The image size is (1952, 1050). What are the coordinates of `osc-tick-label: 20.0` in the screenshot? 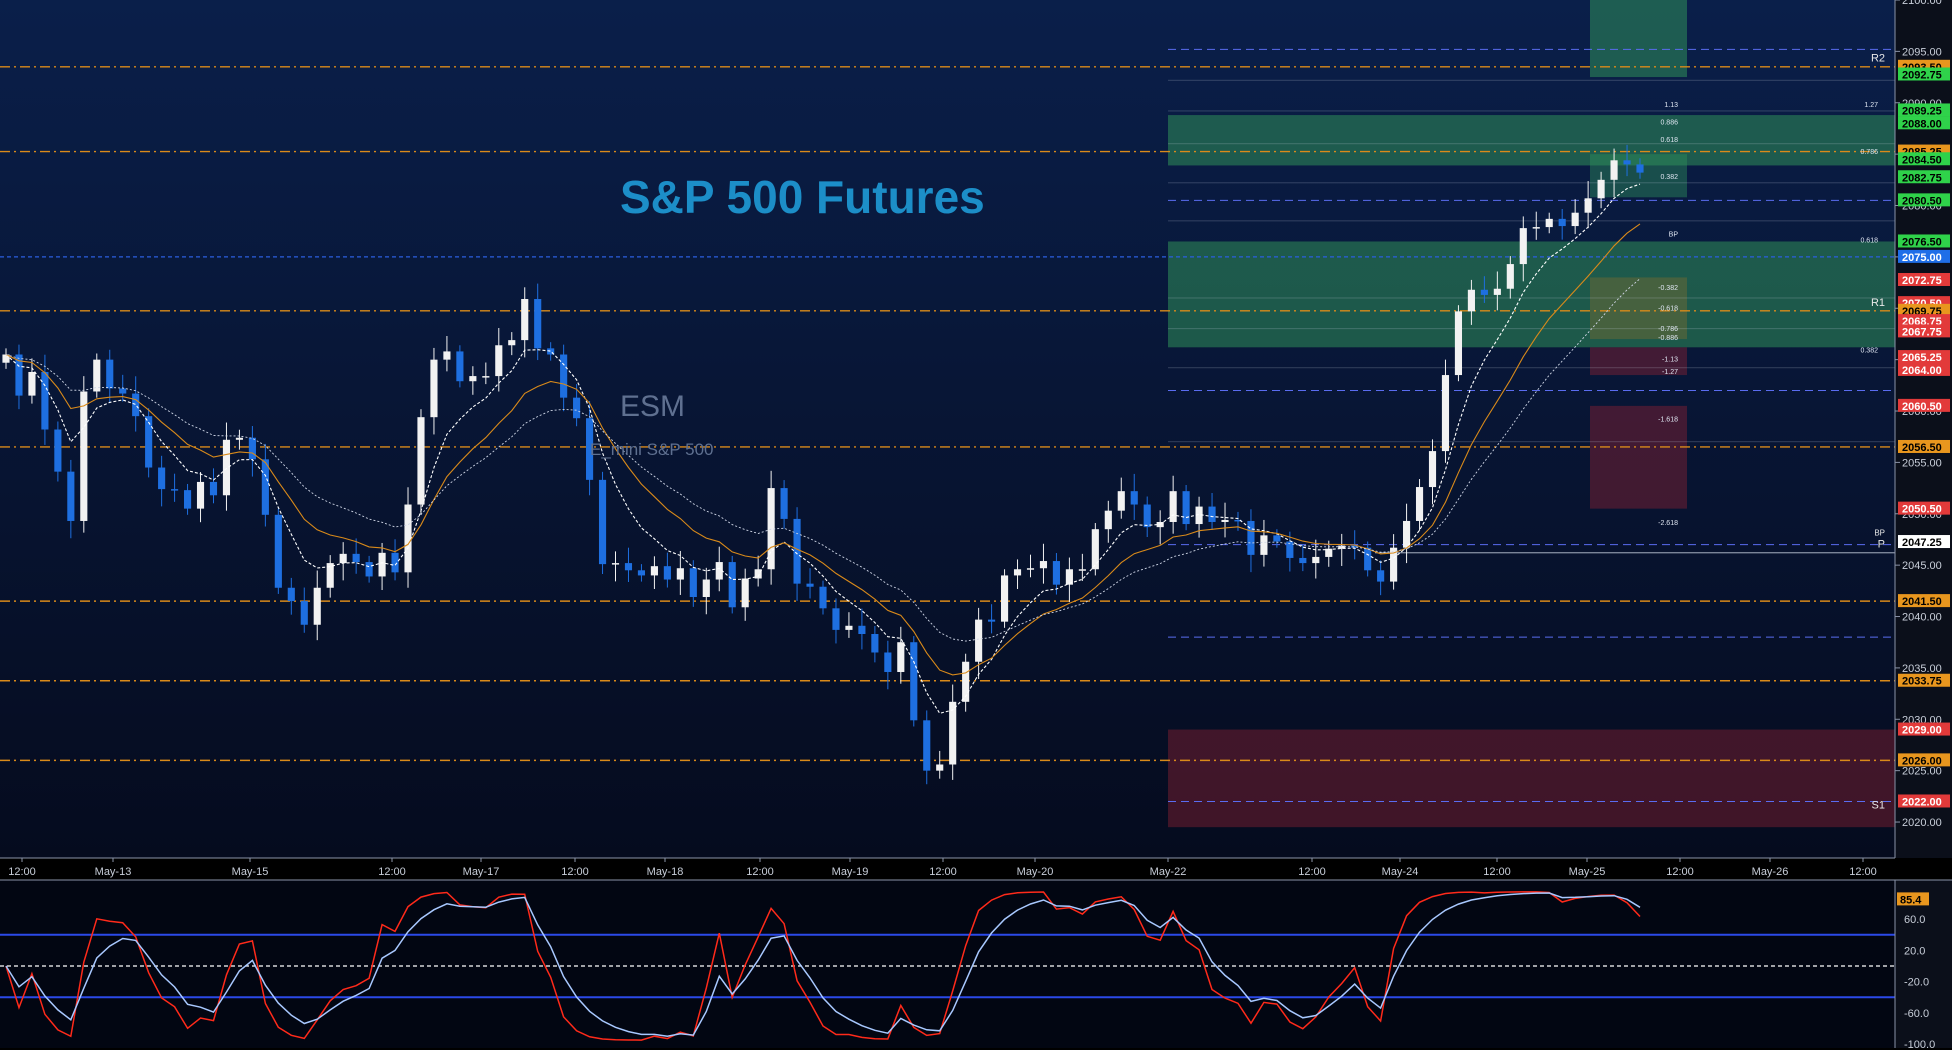 It's located at (1914, 951).